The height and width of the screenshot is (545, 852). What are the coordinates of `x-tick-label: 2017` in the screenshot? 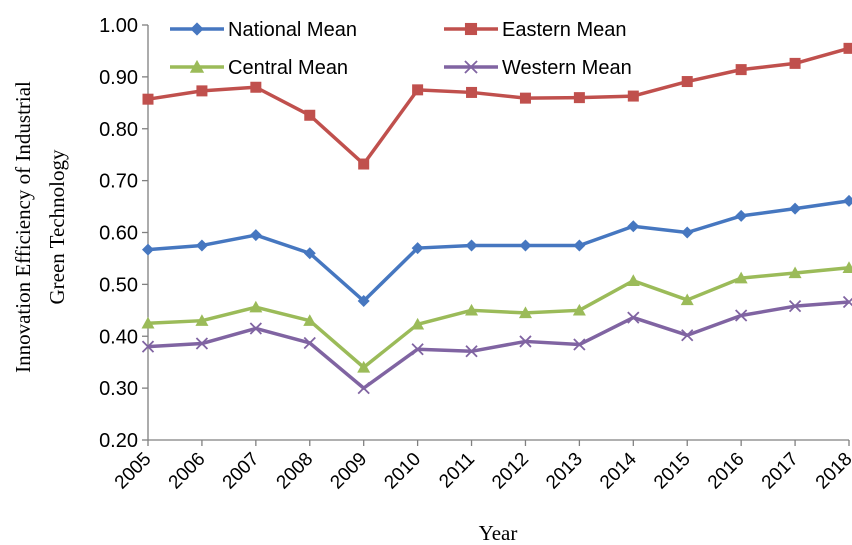 It's located at (780, 471).